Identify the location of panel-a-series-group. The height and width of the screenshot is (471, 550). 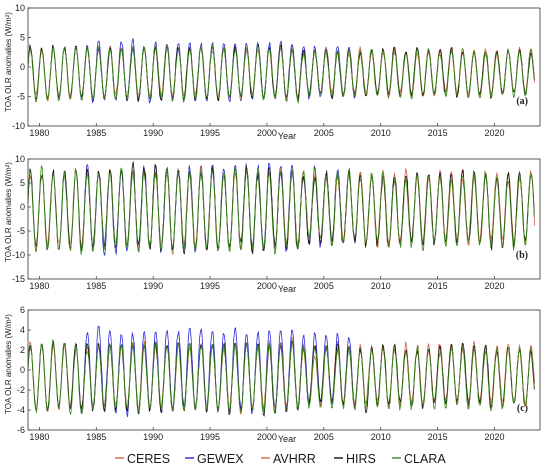
(282, 71).